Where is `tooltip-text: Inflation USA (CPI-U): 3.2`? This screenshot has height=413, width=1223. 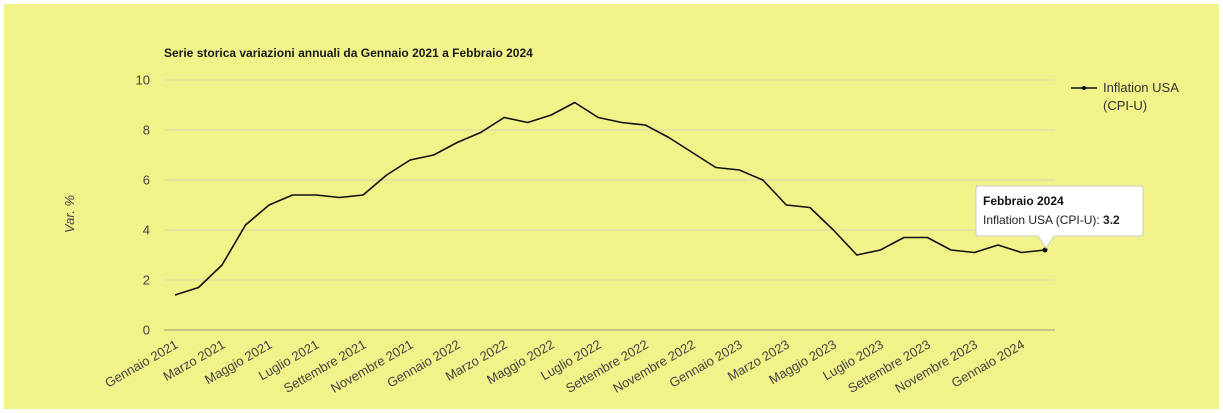
tooltip-text: Inflation USA (CPI-U): 3.2 is located at coordinates (1051, 220).